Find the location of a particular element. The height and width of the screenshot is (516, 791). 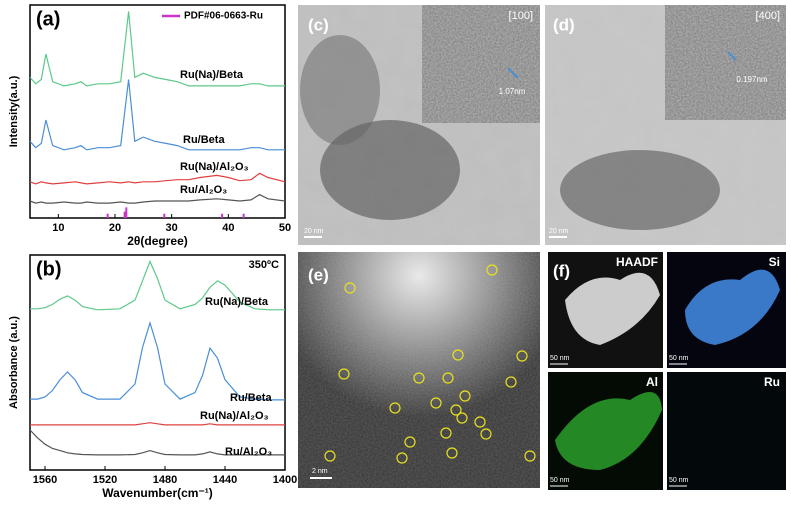

panel-label: (e) is located at coordinates (318, 274).